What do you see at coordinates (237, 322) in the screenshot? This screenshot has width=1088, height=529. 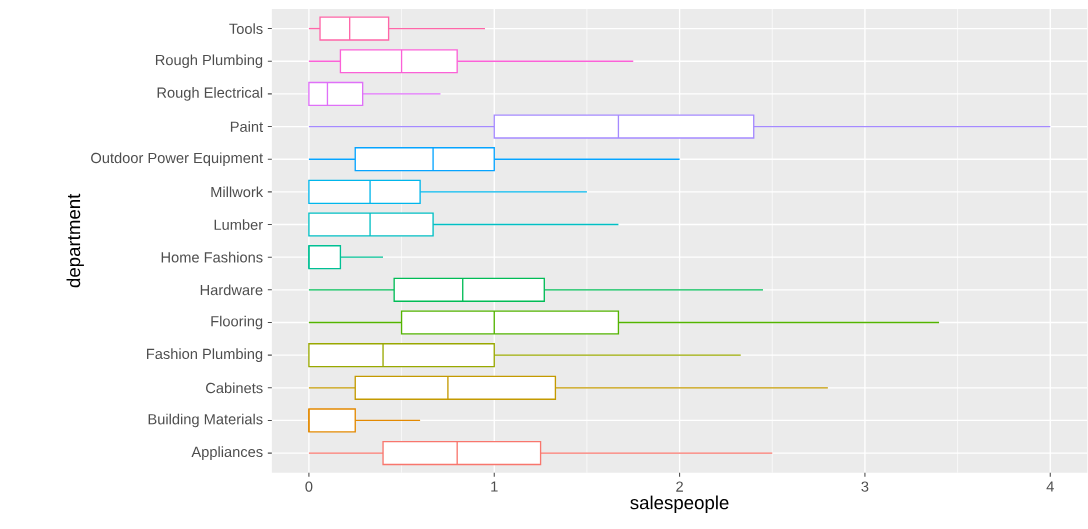 I see `y-tick-label: Flooring` at bounding box center [237, 322].